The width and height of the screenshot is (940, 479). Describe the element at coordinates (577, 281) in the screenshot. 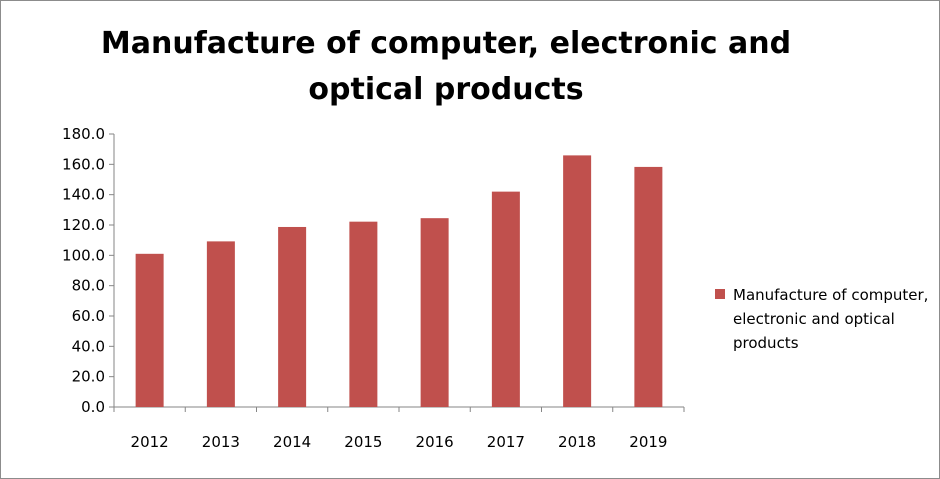

I see `bar-2018` at that location.